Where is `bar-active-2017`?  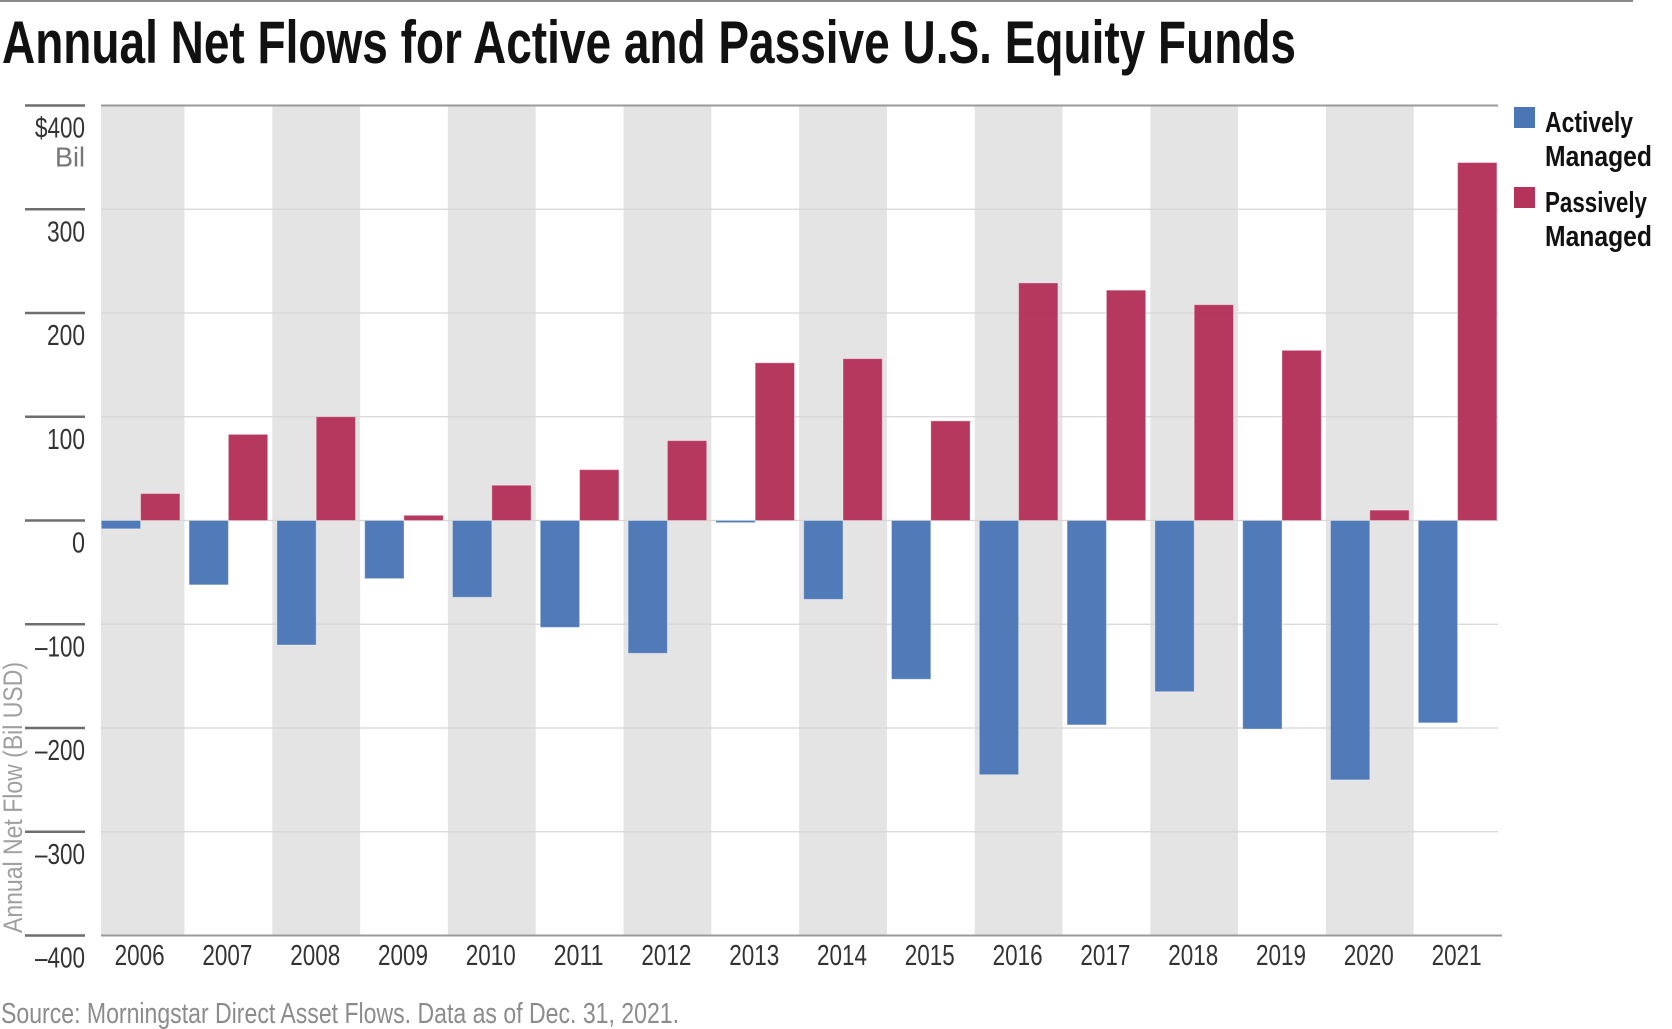
bar-active-2017 is located at coordinates (1086, 623).